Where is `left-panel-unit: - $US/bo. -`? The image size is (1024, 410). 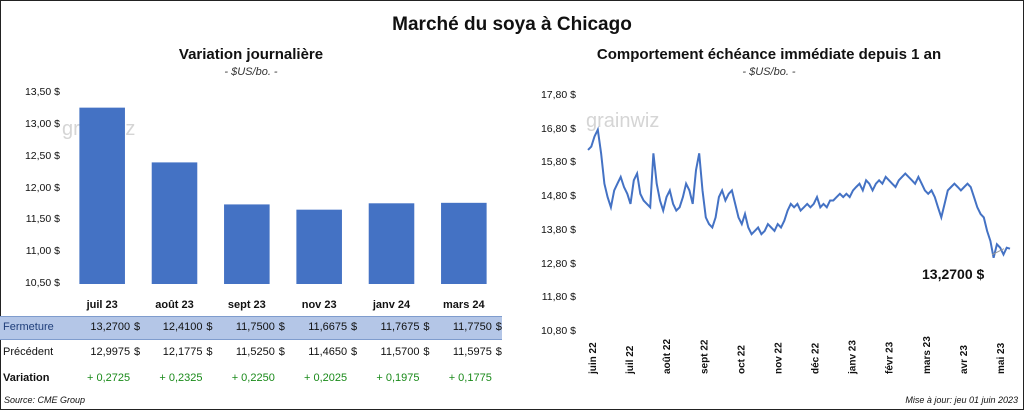
left-panel-unit: - $US/bo. - is located at coordinates (251, 72).